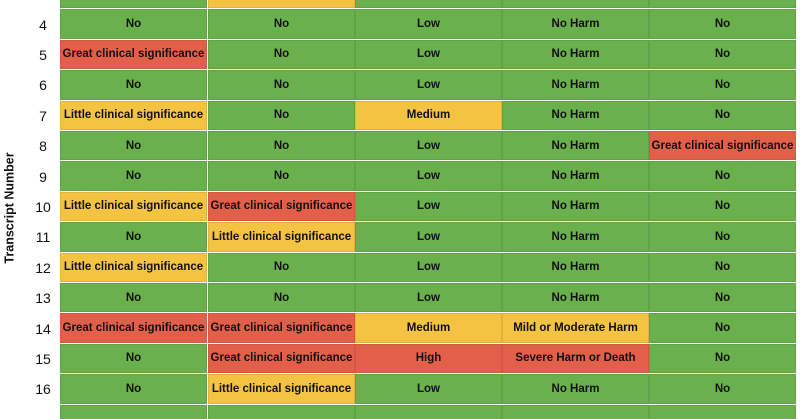 The width and height of the screenshot is (800, 419). Describe the element at coordinates (43, 146) in the screenshot. I see `row-number: 8` at that location.